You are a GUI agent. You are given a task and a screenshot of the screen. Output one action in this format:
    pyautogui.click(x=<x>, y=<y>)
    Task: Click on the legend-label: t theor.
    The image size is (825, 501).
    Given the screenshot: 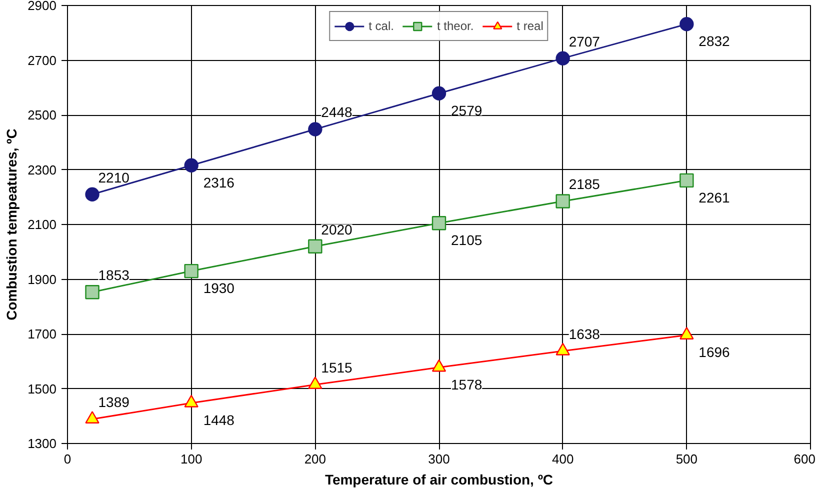 What is the action you would take?
    pyautogui.click(x=455, y=26)
    